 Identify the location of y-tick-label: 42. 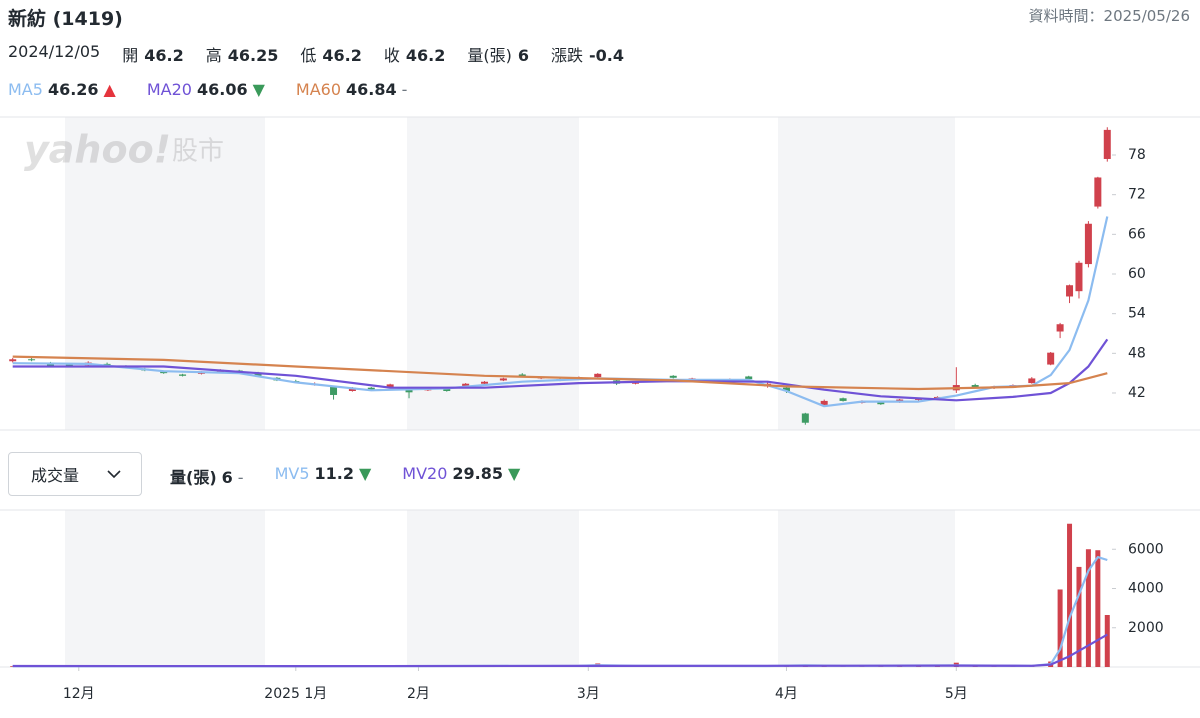
(1137, 393).